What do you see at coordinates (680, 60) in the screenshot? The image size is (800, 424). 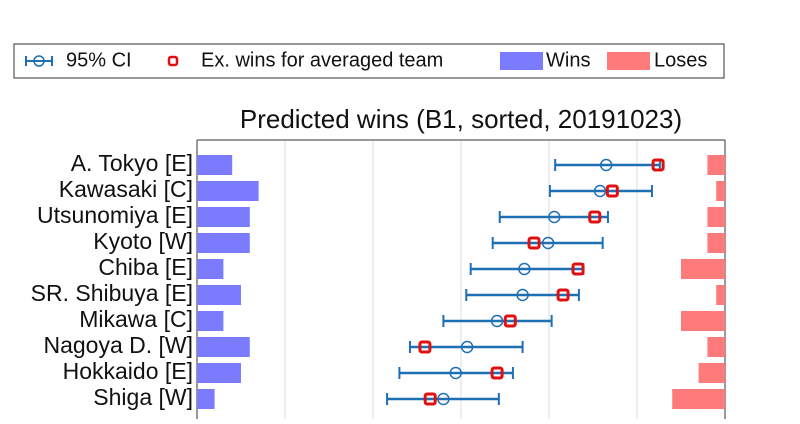 I see `legend-label: Loses` at bounding box center [680, 60].